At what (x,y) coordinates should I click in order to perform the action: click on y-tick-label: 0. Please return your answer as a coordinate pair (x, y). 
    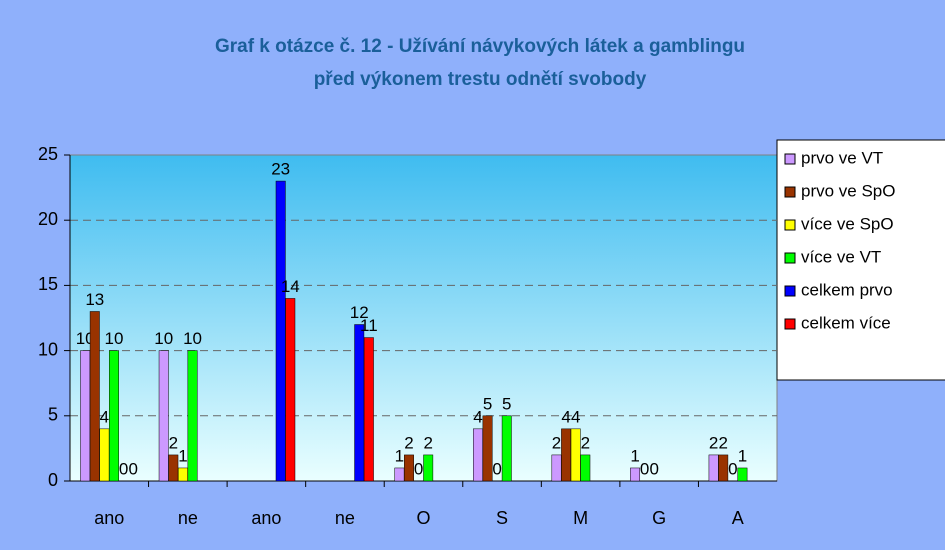
    Looking at the image, I should click on (53, 480).